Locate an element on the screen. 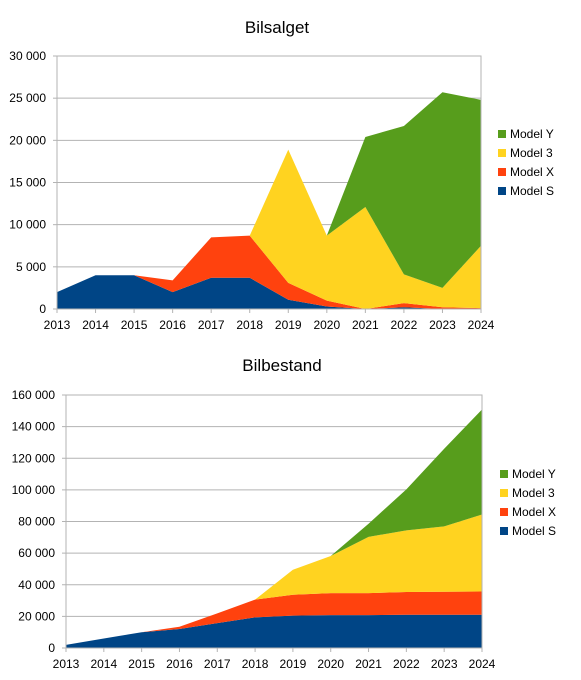 The width and height of the screenshot is (581, 680). y-tick-label: 10 000 is located at coordinates (27, 225).